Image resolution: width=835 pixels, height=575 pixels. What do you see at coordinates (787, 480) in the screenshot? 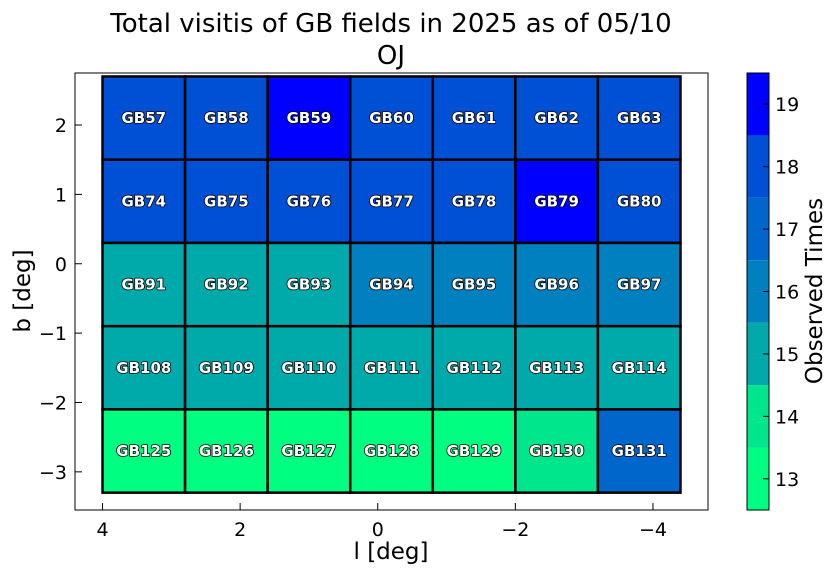
I see `colorbar-tick-label: 13` at bounding box center [787, 480].